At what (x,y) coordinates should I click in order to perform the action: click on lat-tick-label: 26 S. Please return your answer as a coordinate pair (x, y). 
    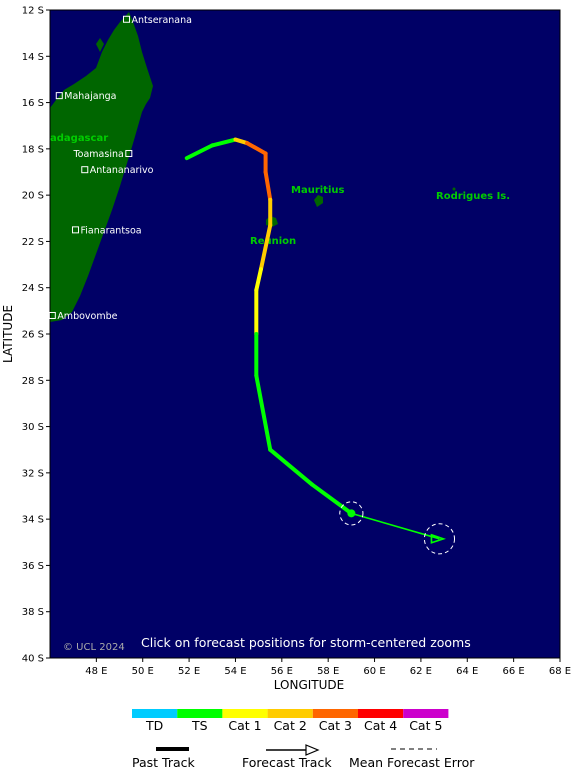
    Looking at the image, I should click on (33, 335).